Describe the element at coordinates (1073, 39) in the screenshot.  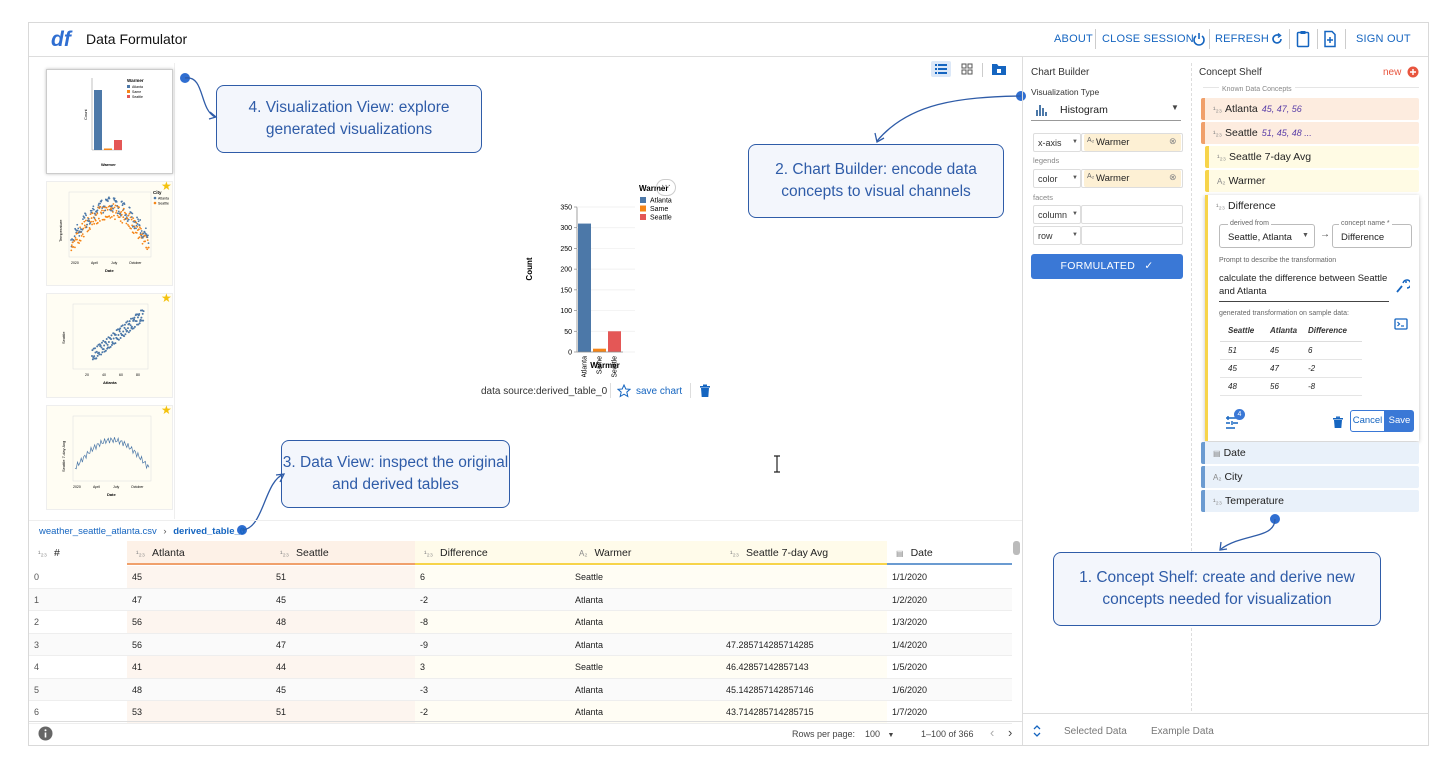
I see `about-link: ABOUT` at that location.